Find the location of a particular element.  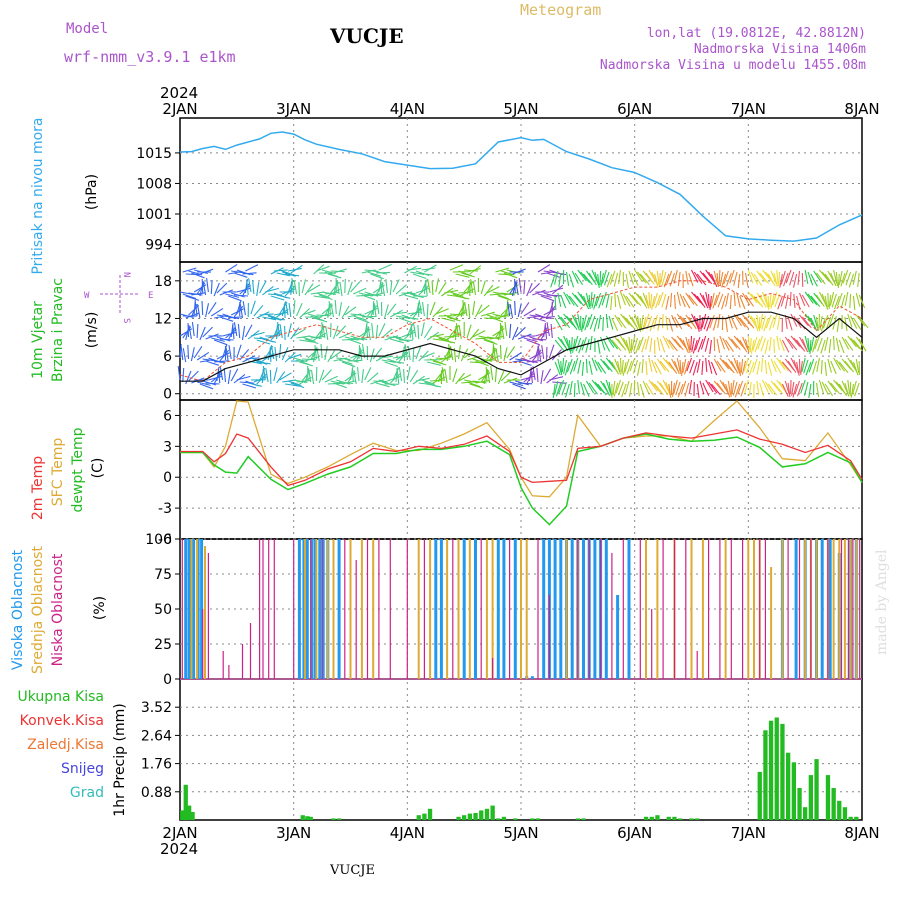

y-tick-label: 75 is located at coordinates (163, 575).